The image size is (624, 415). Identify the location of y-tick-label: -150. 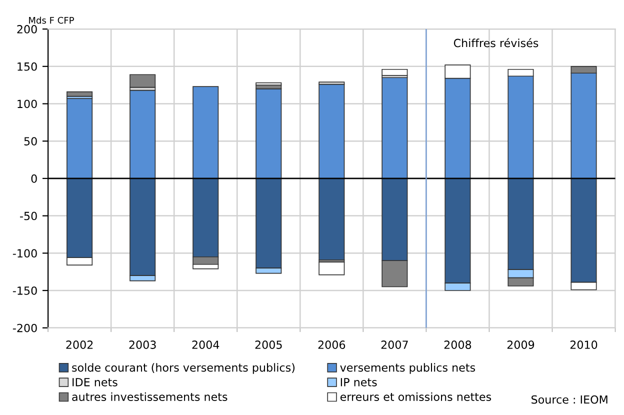
(24, 290).